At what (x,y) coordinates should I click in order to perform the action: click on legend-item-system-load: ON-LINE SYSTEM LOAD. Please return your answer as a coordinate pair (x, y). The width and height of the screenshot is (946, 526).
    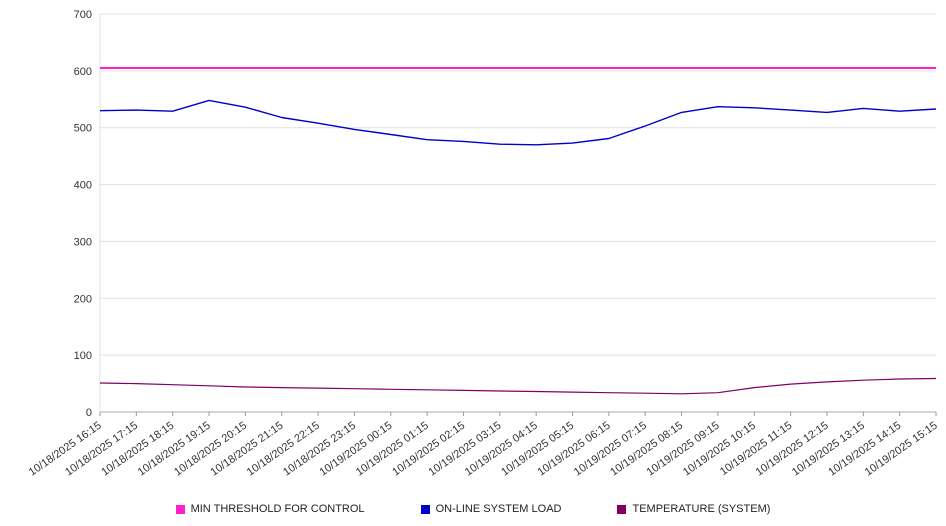
    Looking at the image, I should click on (491, 509).